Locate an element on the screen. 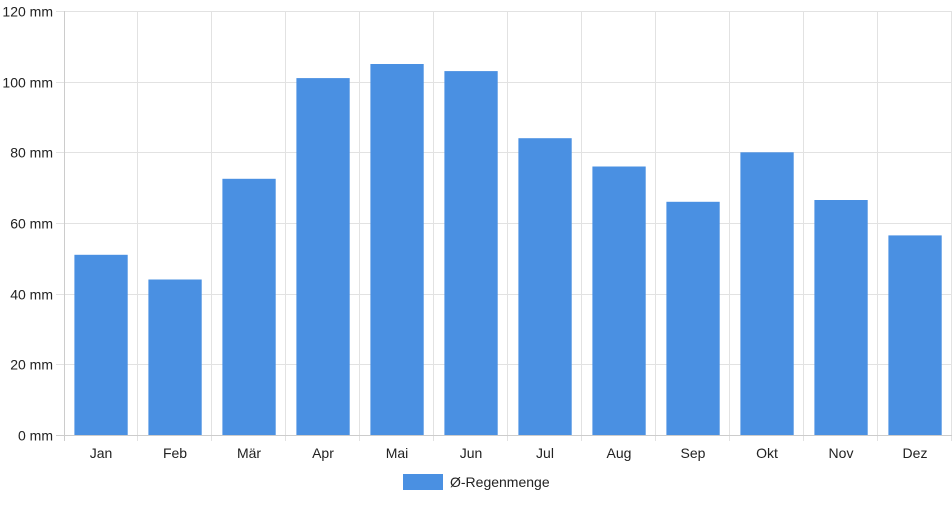 This screenshot has width=952, height=505. bar-mär is located at coordinates (249, 307).